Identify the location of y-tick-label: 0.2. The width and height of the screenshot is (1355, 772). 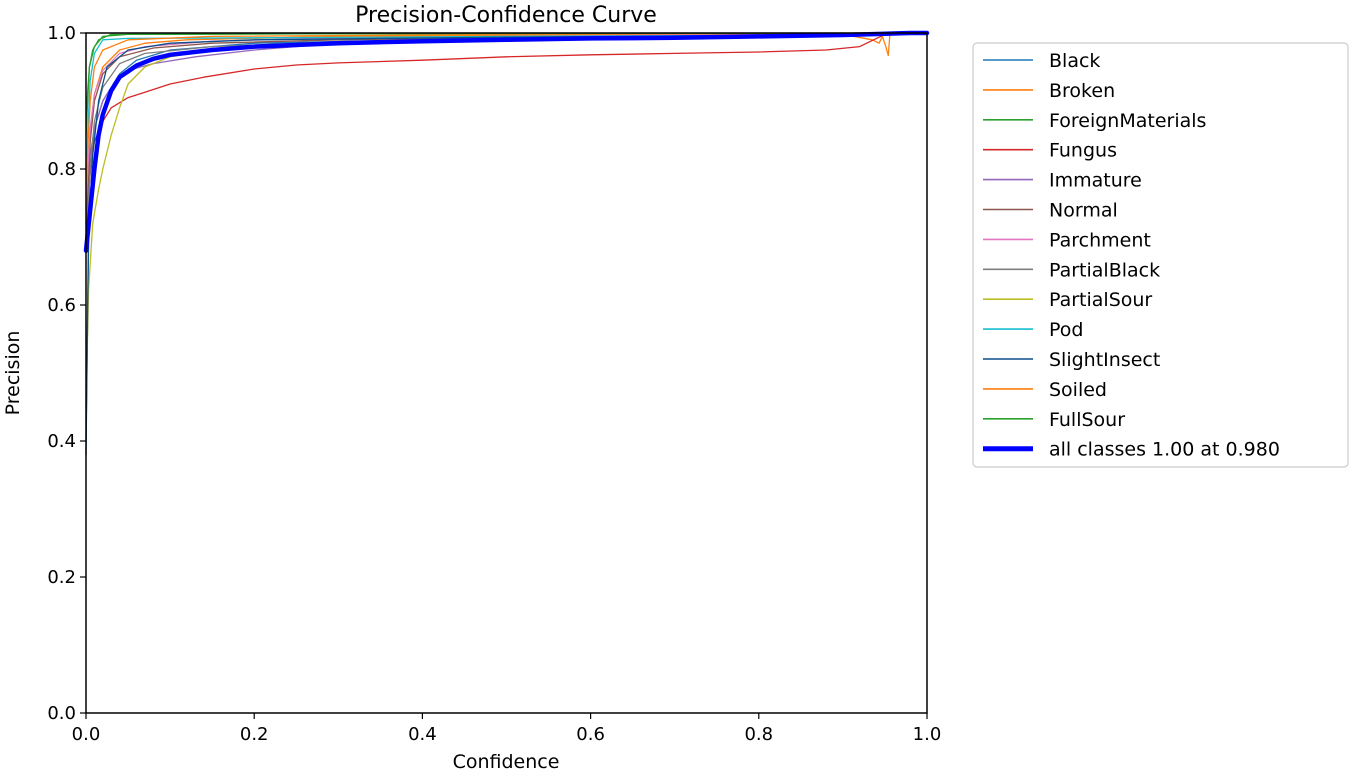
(61, 577).